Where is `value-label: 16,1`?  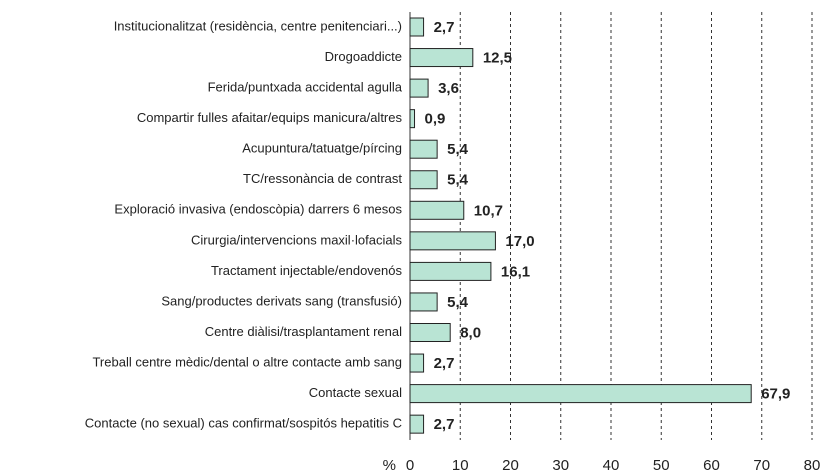
value-label: 16,1 is located at coordinates (515, 271).